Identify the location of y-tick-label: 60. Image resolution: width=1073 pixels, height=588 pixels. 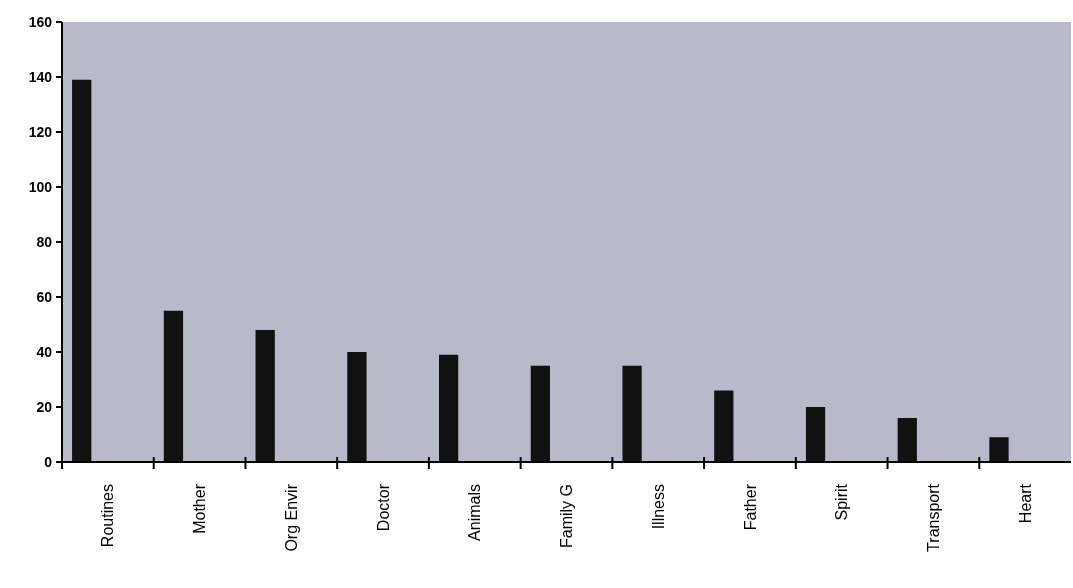
(44, 296).